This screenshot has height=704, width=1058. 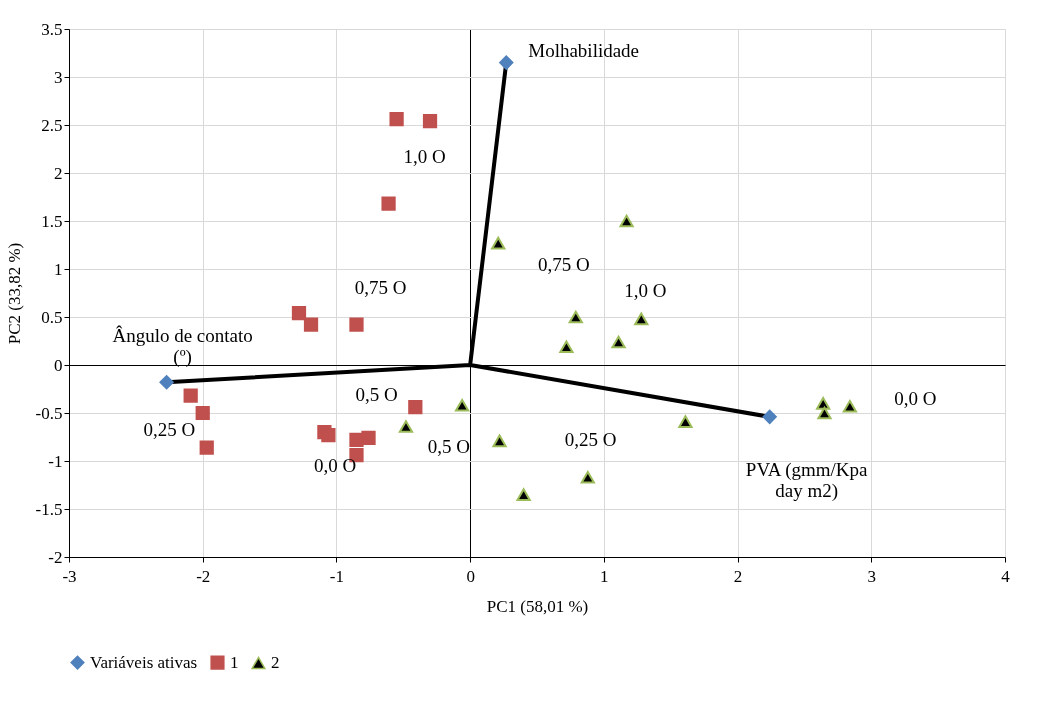 I want to click on annotation: Molhabilidade, so click(x=584, y=50).